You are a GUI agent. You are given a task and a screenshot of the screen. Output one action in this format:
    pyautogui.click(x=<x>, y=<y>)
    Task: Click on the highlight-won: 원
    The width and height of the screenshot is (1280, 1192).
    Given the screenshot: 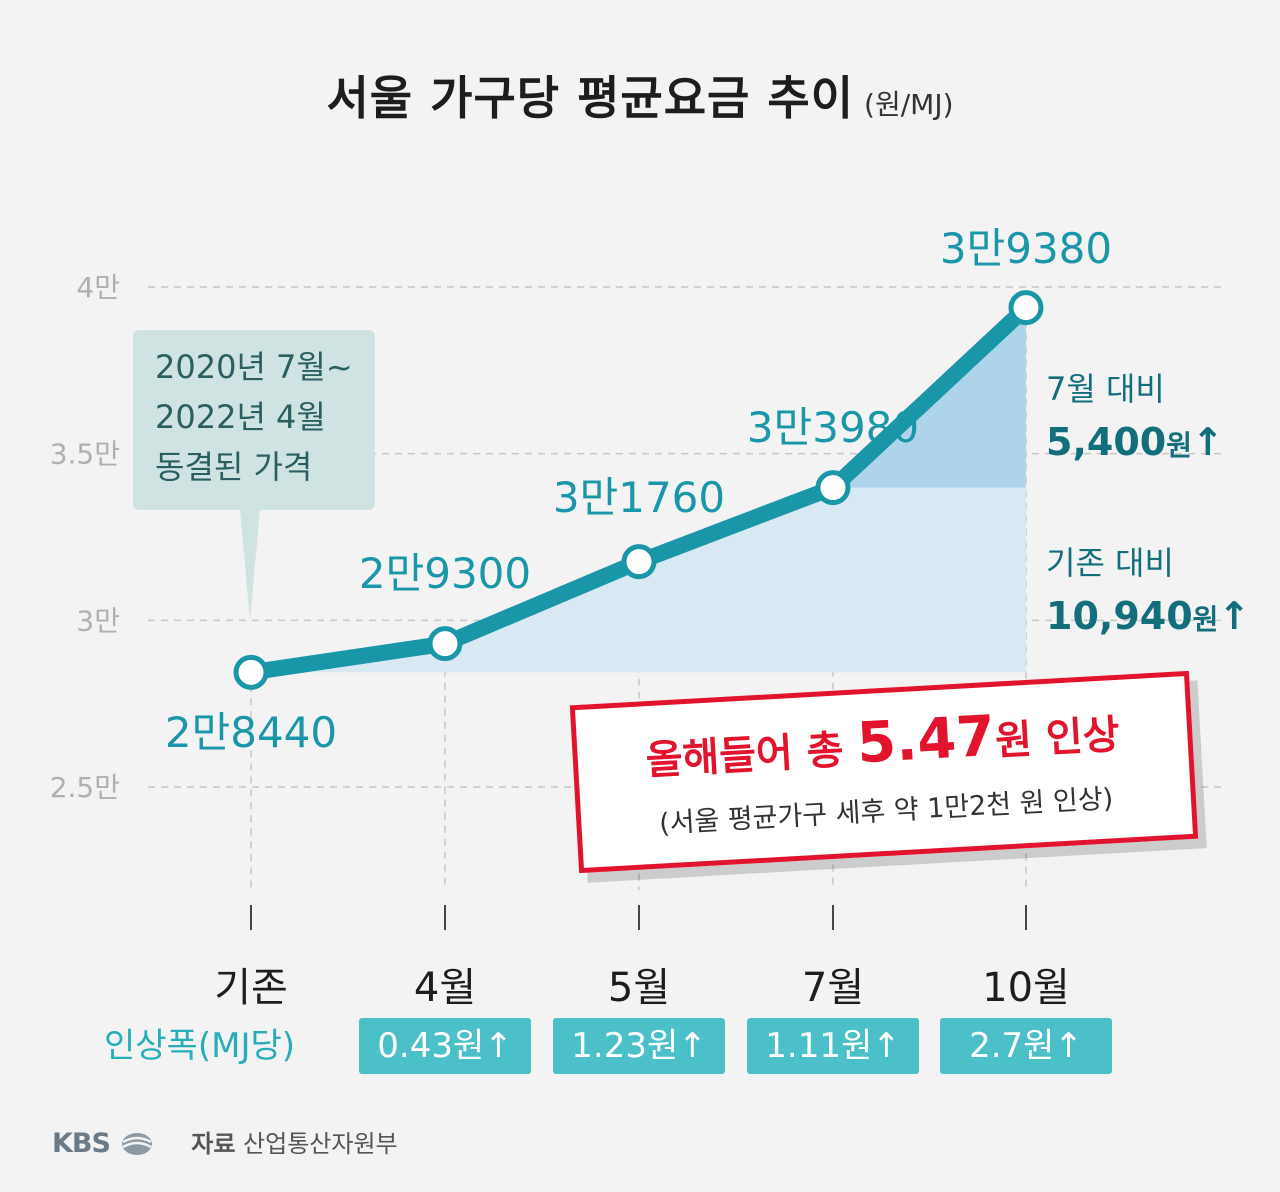 What is the action you would take?
    pyautogui.click(x=1014, y=740)
    